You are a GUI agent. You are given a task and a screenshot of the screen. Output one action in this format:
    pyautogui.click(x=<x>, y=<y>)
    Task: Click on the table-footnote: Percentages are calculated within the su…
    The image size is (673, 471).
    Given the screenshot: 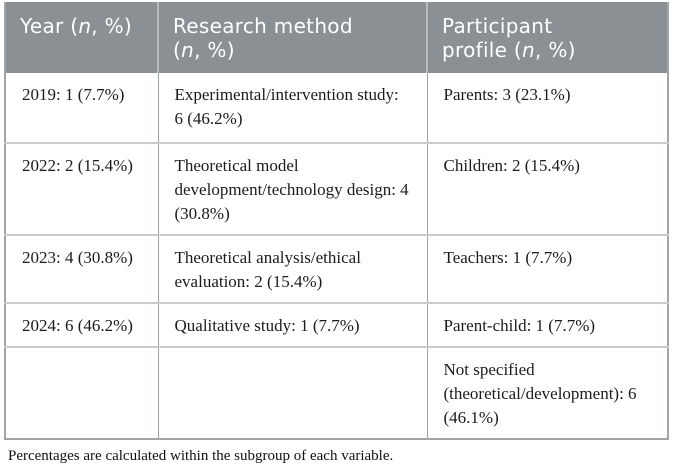 What is the action you would take?
    pyautogui.click(x=201, y=456)
    